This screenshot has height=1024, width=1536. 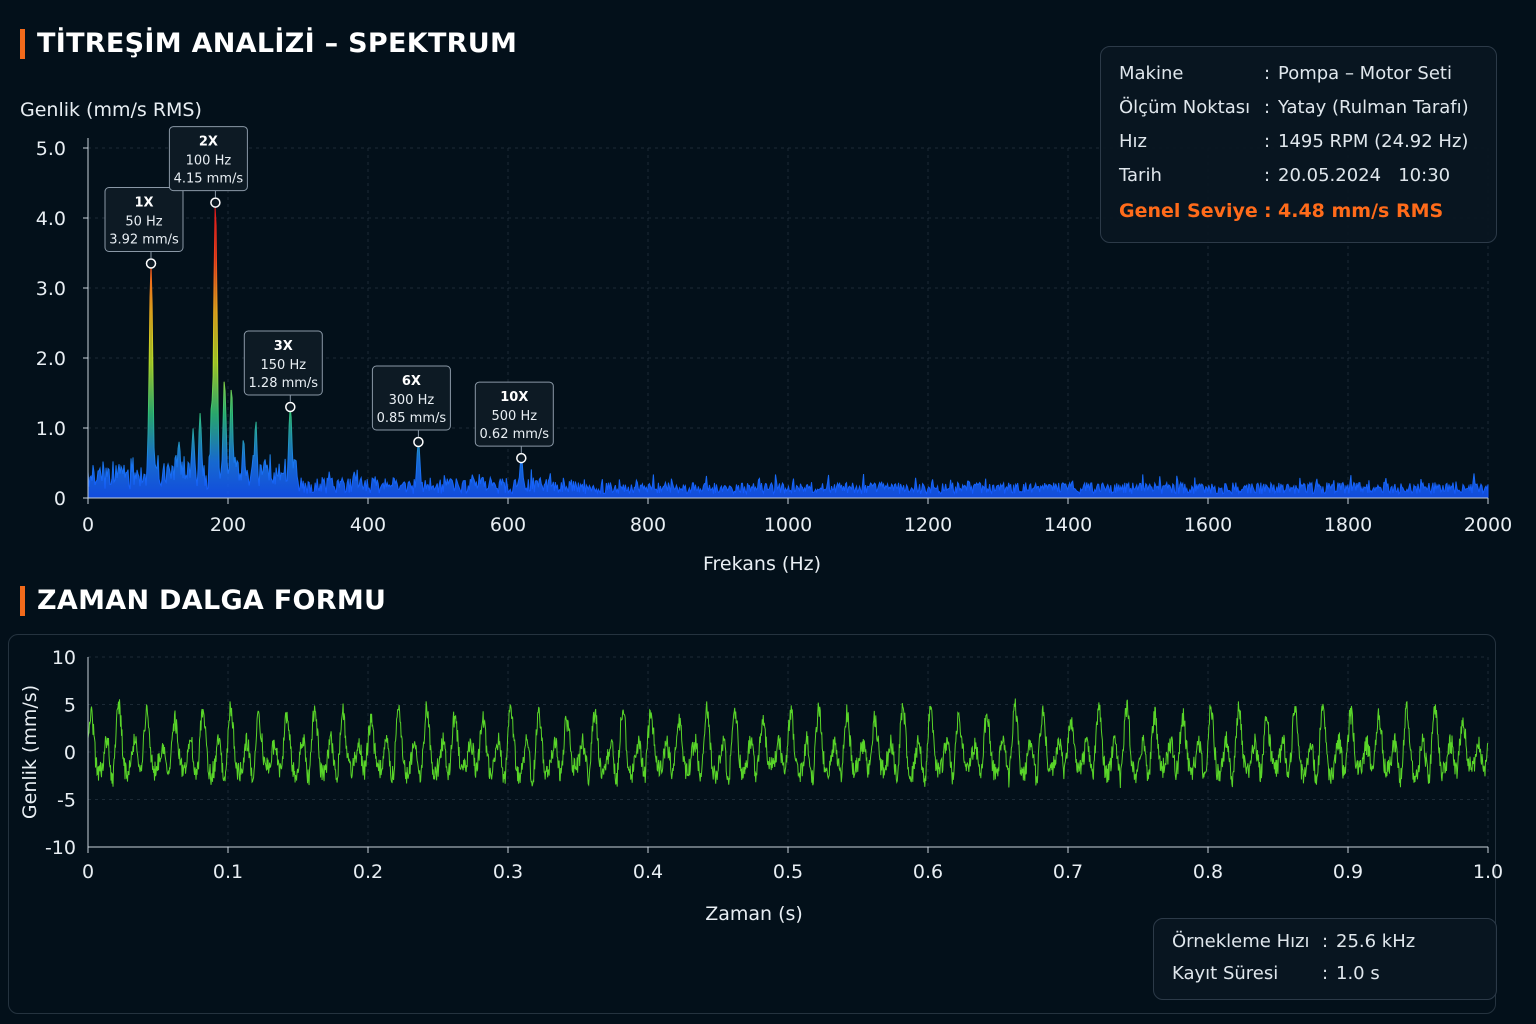 I want to click on peak-amplitude-label: 0.62 mm/s, so click(x=515, y=434).